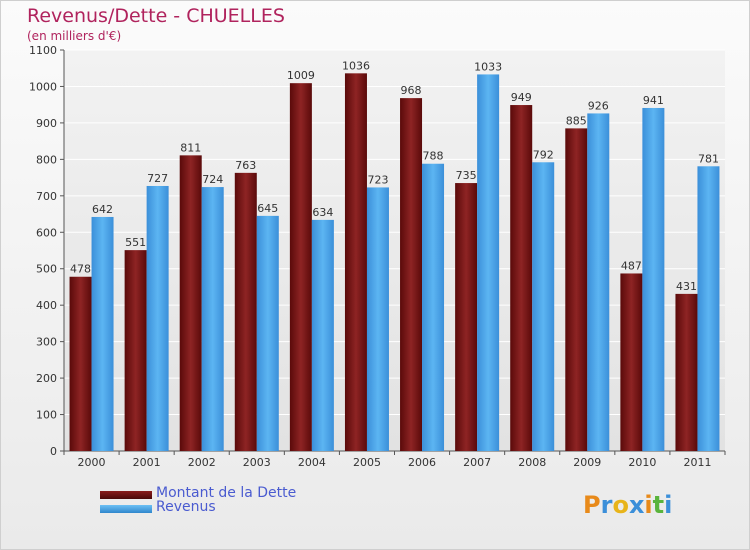  What do you see at coordinates (46, 378) in the screenshot?
I see `y-tick-label: 200` at bounding box center [46, 378].